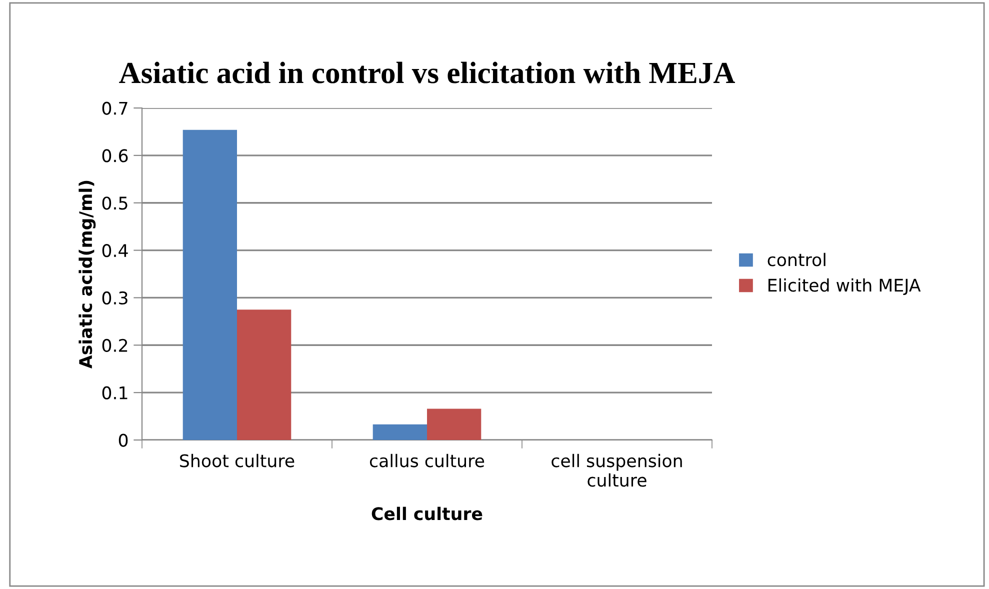 The image size is (989, 589). What do you see at coordinates (617, 470) in the screenshot?
I see `x-tick-label: cell suspension culture` at bounding box center [617, 470].